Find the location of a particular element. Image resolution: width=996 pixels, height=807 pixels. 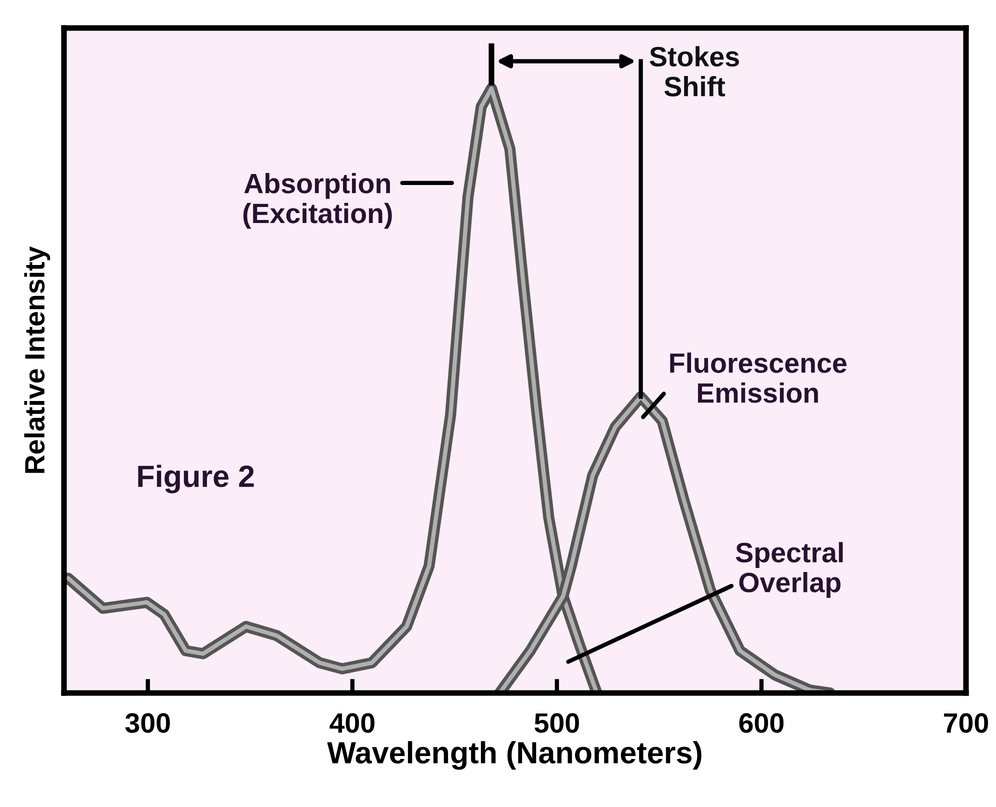

x-tick-label: 500 is located at coordinates (556, 723).